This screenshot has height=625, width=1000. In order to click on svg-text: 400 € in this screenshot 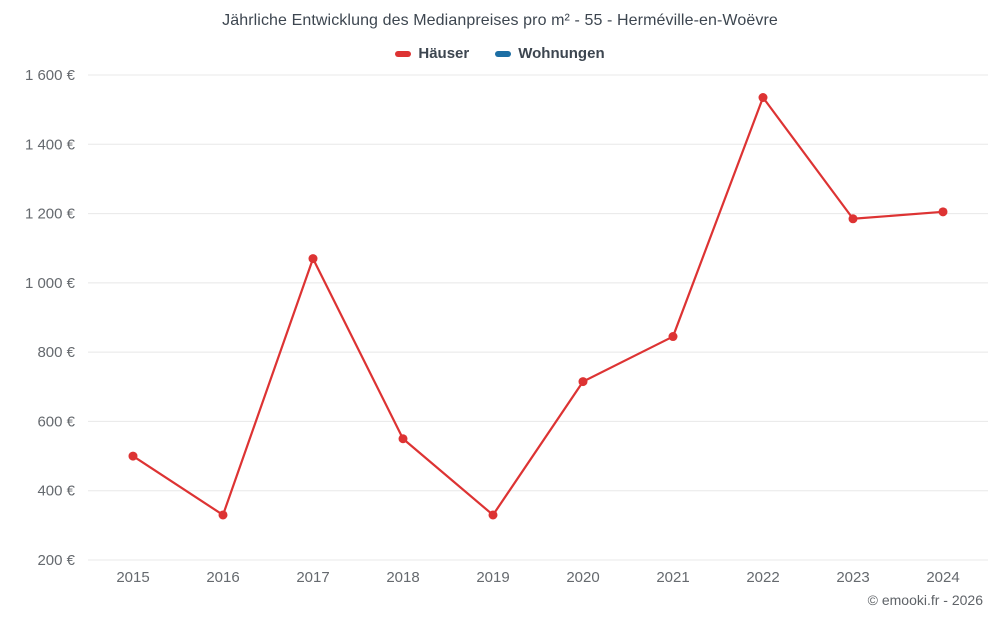, I will do `click(56, 491)`.